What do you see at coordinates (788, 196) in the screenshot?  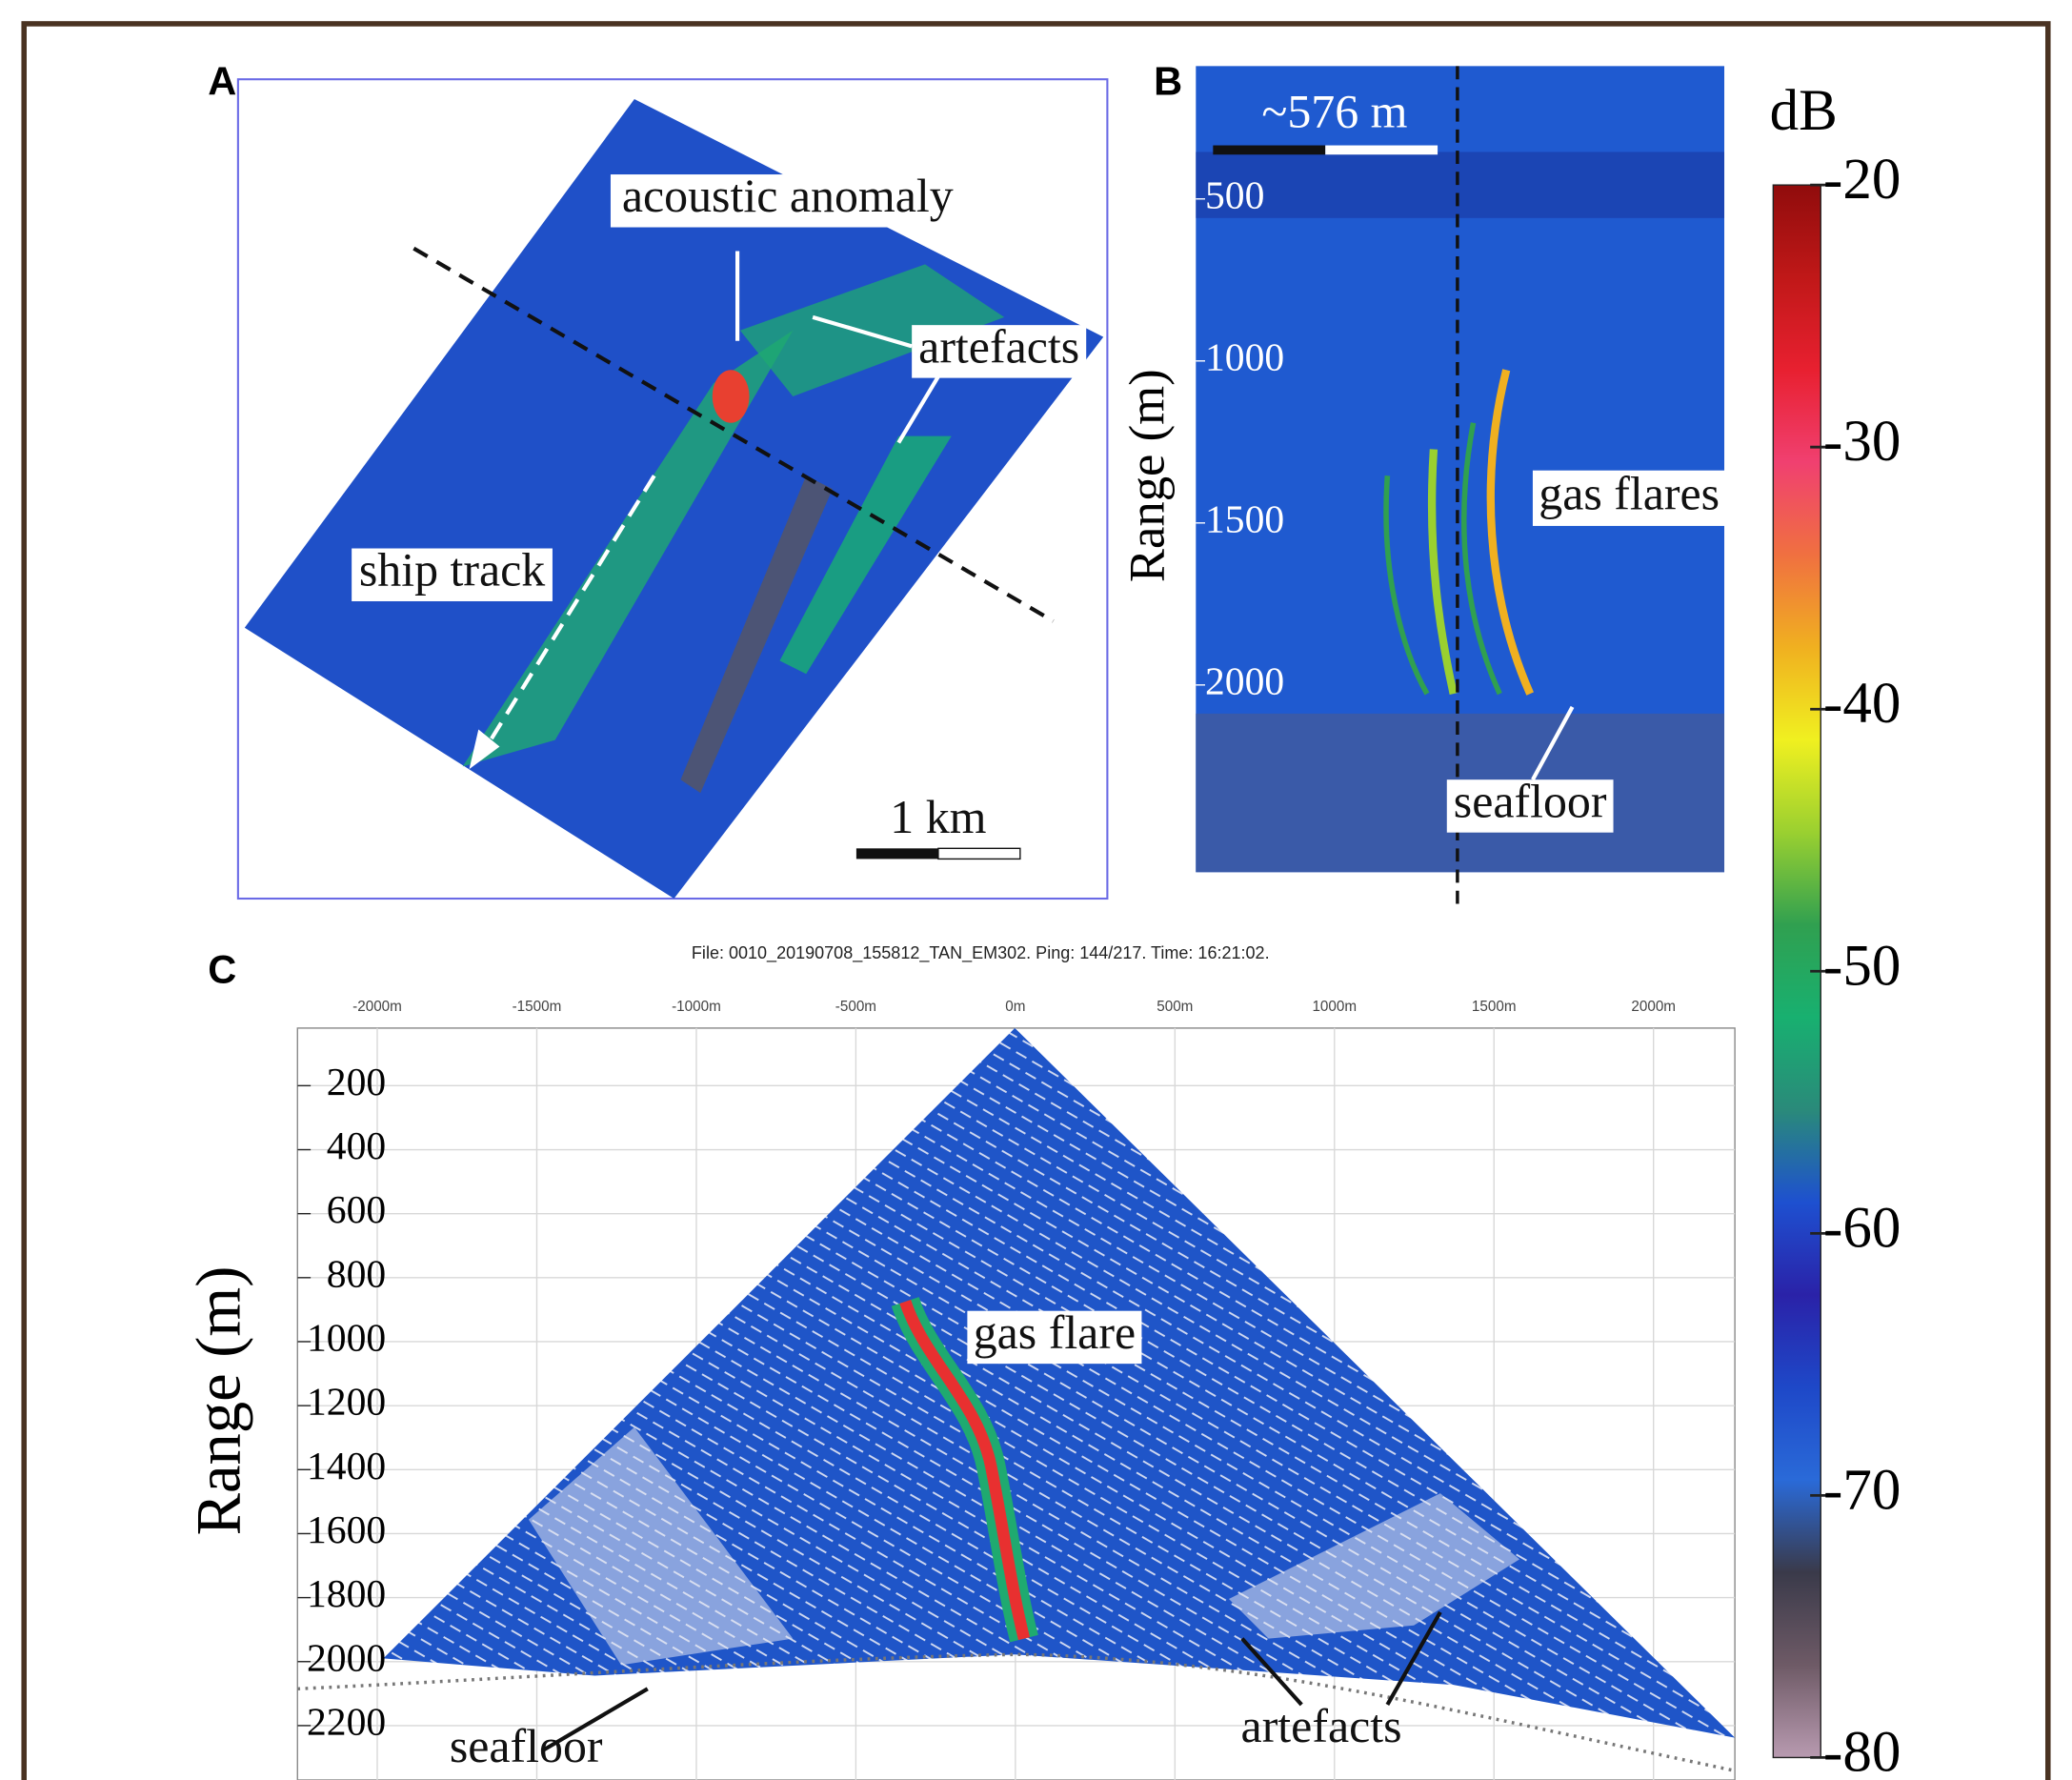 I see `annotation: acoustic anomaly` at bounding box center [788, 196].